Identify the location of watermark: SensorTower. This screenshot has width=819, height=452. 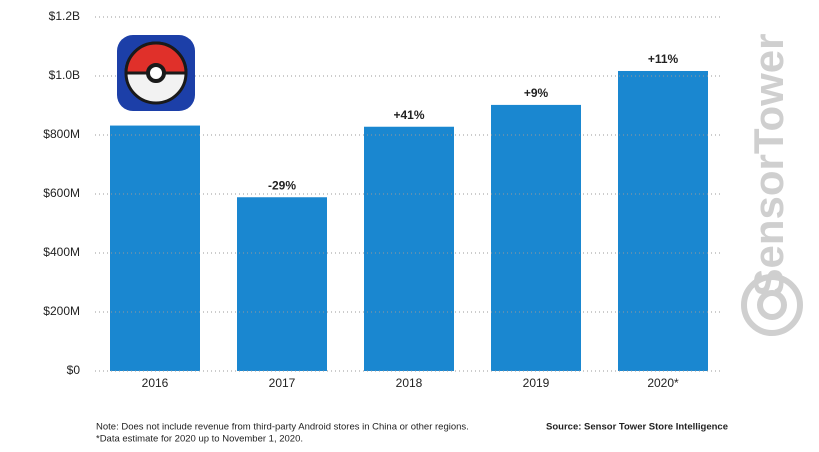
(768, 165).